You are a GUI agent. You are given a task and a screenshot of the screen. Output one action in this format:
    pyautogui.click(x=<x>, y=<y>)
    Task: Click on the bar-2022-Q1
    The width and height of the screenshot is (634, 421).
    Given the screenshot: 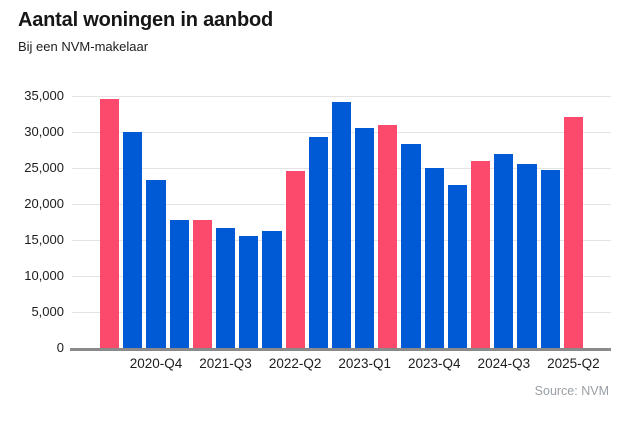 What is the action you would take?
    pyautogui.click(x=272, y=289)
    